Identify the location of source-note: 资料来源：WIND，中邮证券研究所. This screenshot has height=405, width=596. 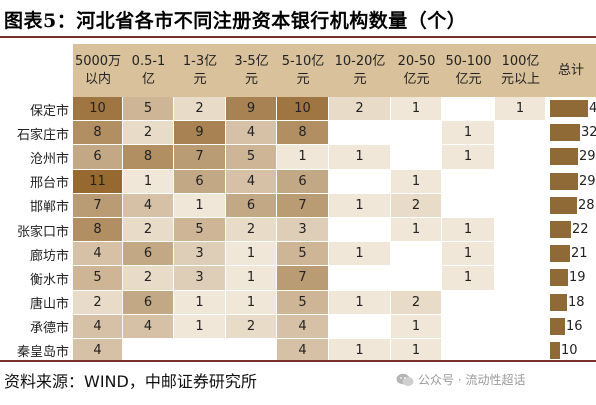
(130, 381).